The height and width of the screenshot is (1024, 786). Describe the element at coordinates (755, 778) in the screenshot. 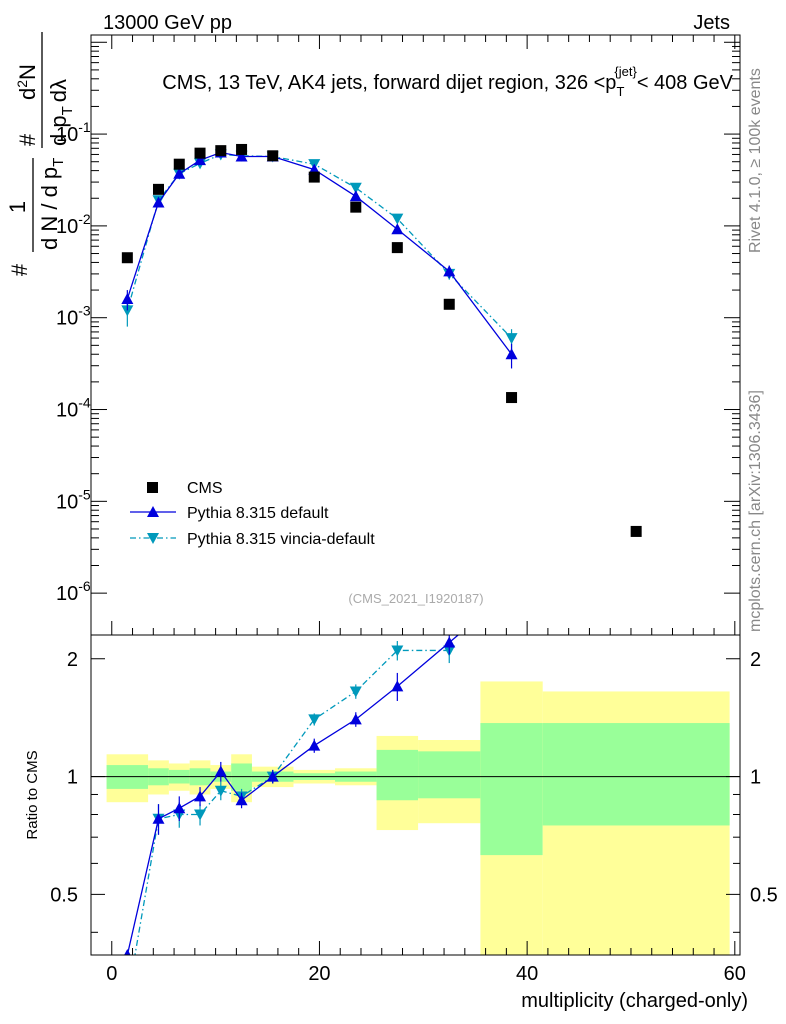

I see `ratio-y-tick-label-right: 1` at that location.